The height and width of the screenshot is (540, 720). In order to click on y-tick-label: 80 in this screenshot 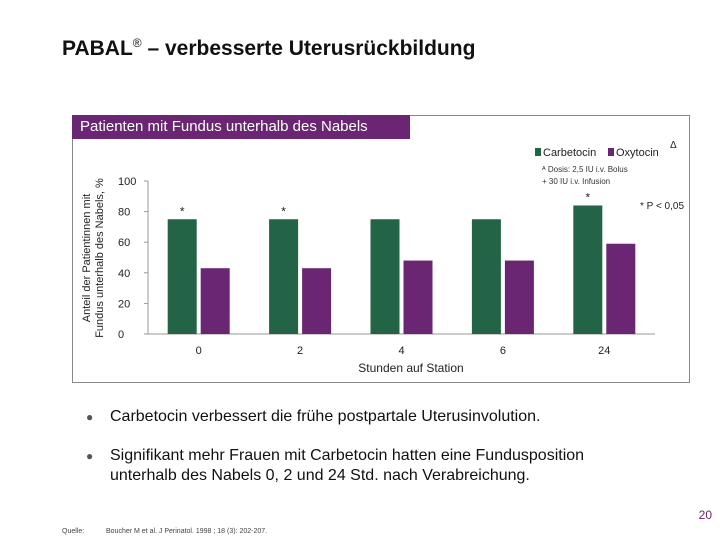, I will do `click(124, 213)`.